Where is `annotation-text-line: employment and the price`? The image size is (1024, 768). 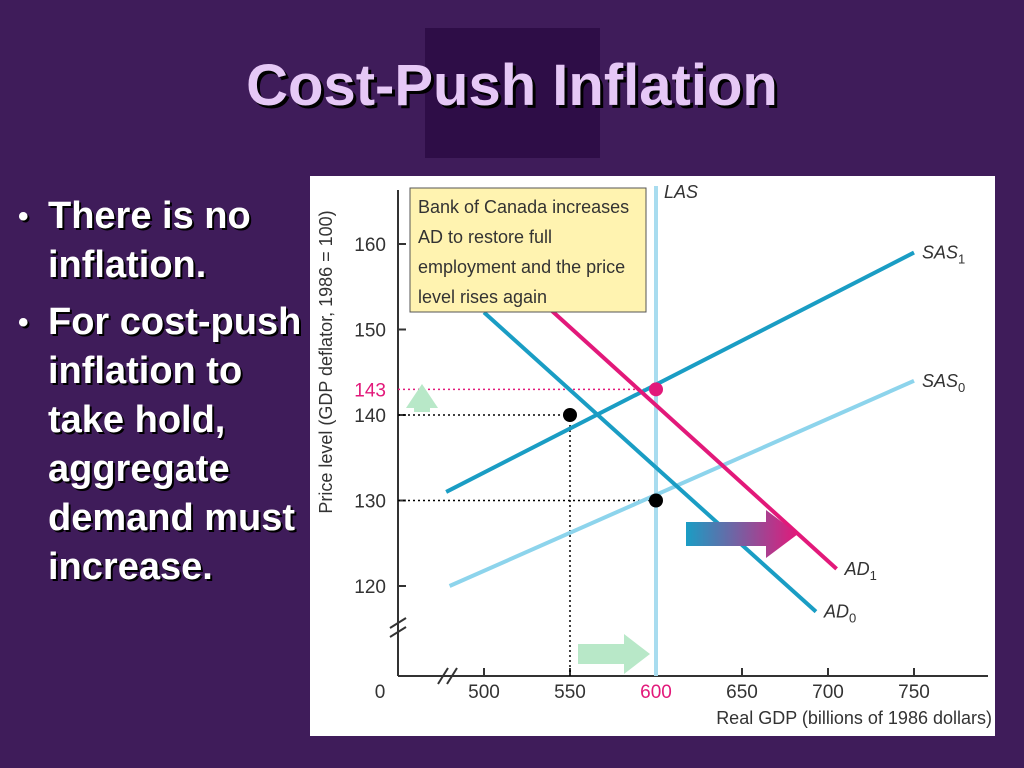
annotation-text-line: employment and the price is located at coordinates (521, 267).